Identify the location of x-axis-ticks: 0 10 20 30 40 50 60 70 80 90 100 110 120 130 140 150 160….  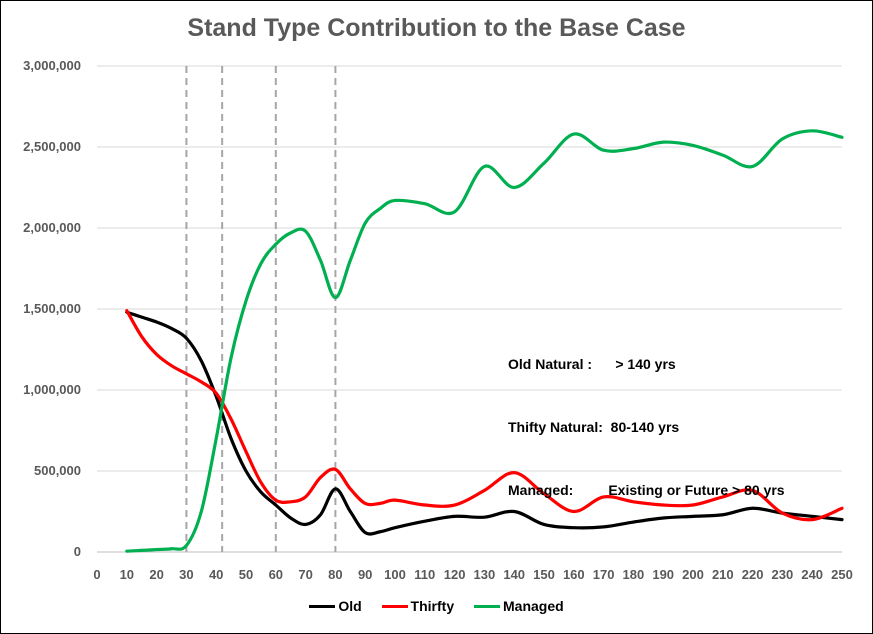
(472, 574).